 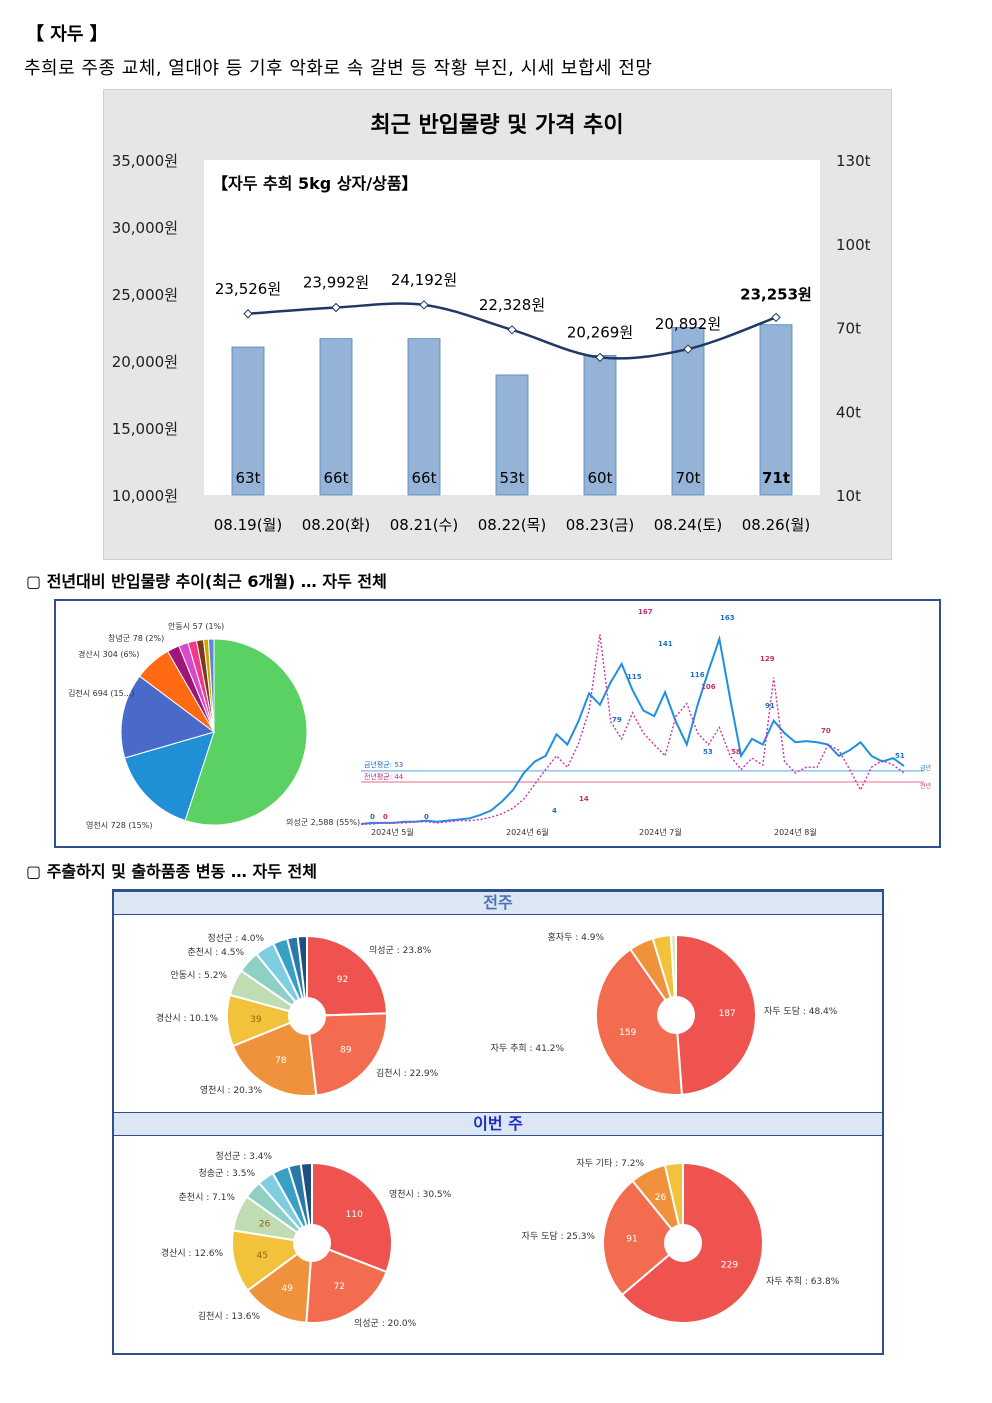 I want to click on line-point-label: 53, so click(x=708, y=752).